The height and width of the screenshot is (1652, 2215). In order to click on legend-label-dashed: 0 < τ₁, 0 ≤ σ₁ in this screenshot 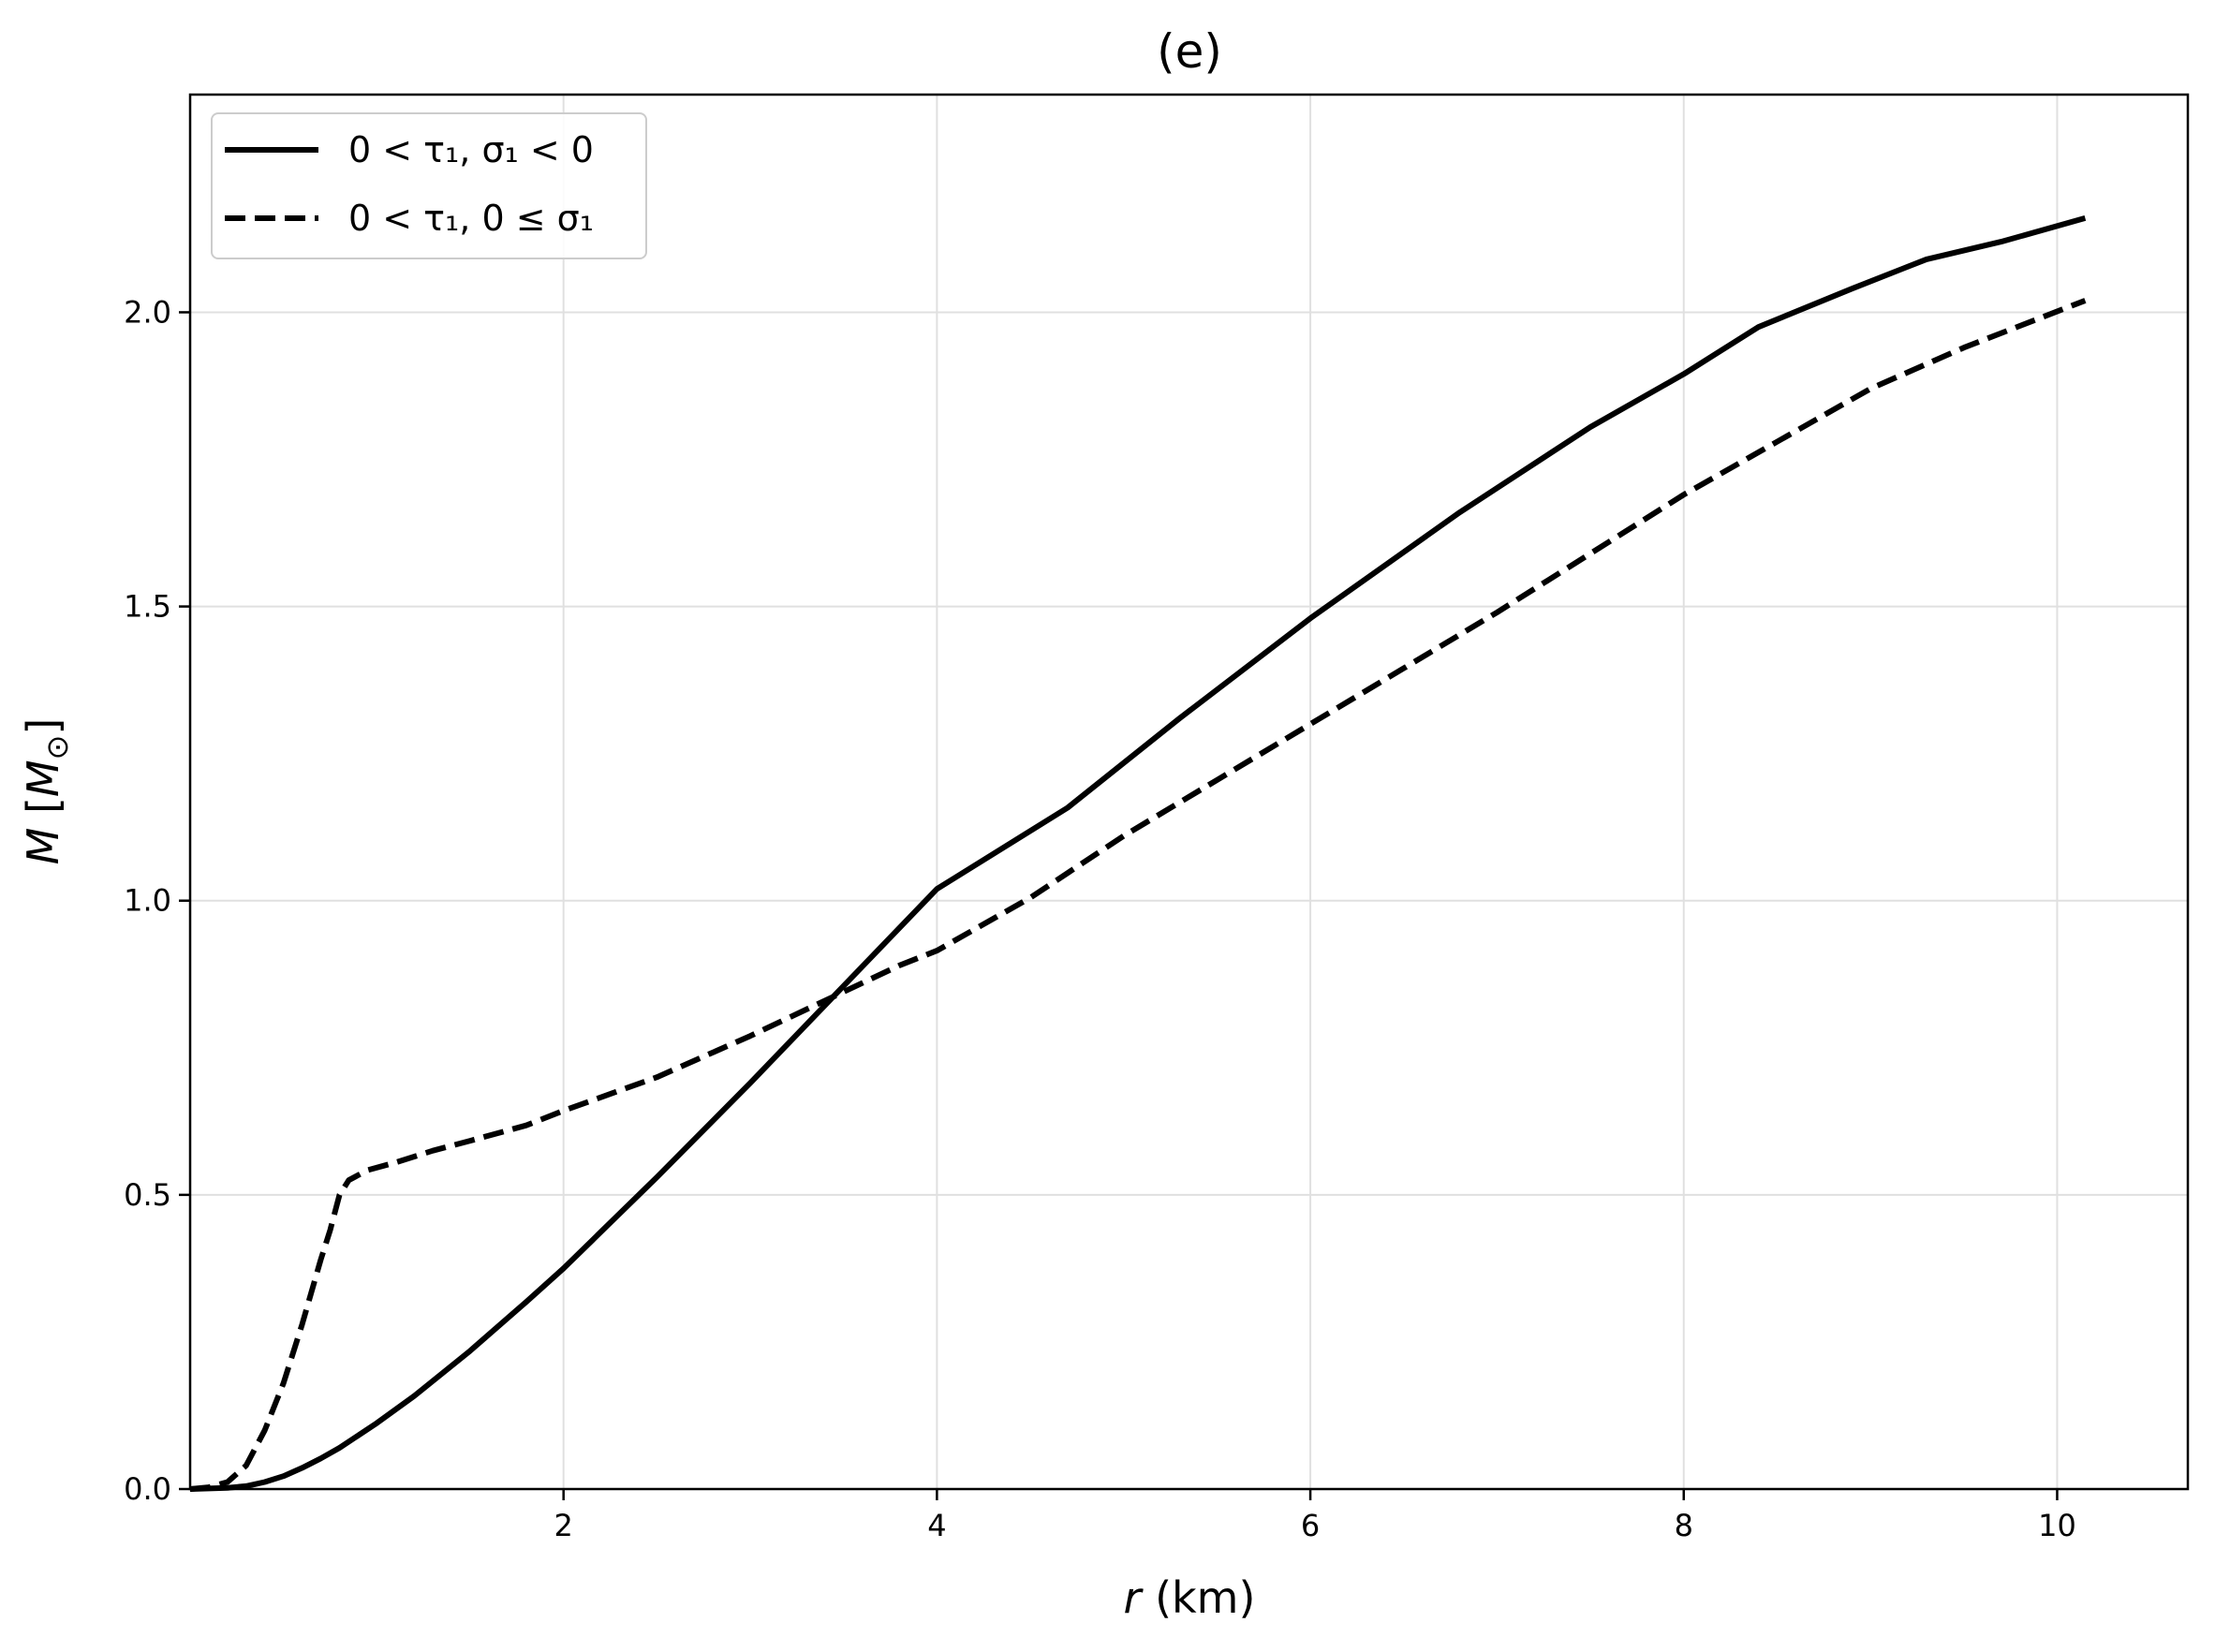, I will do `click(471, 218)`.